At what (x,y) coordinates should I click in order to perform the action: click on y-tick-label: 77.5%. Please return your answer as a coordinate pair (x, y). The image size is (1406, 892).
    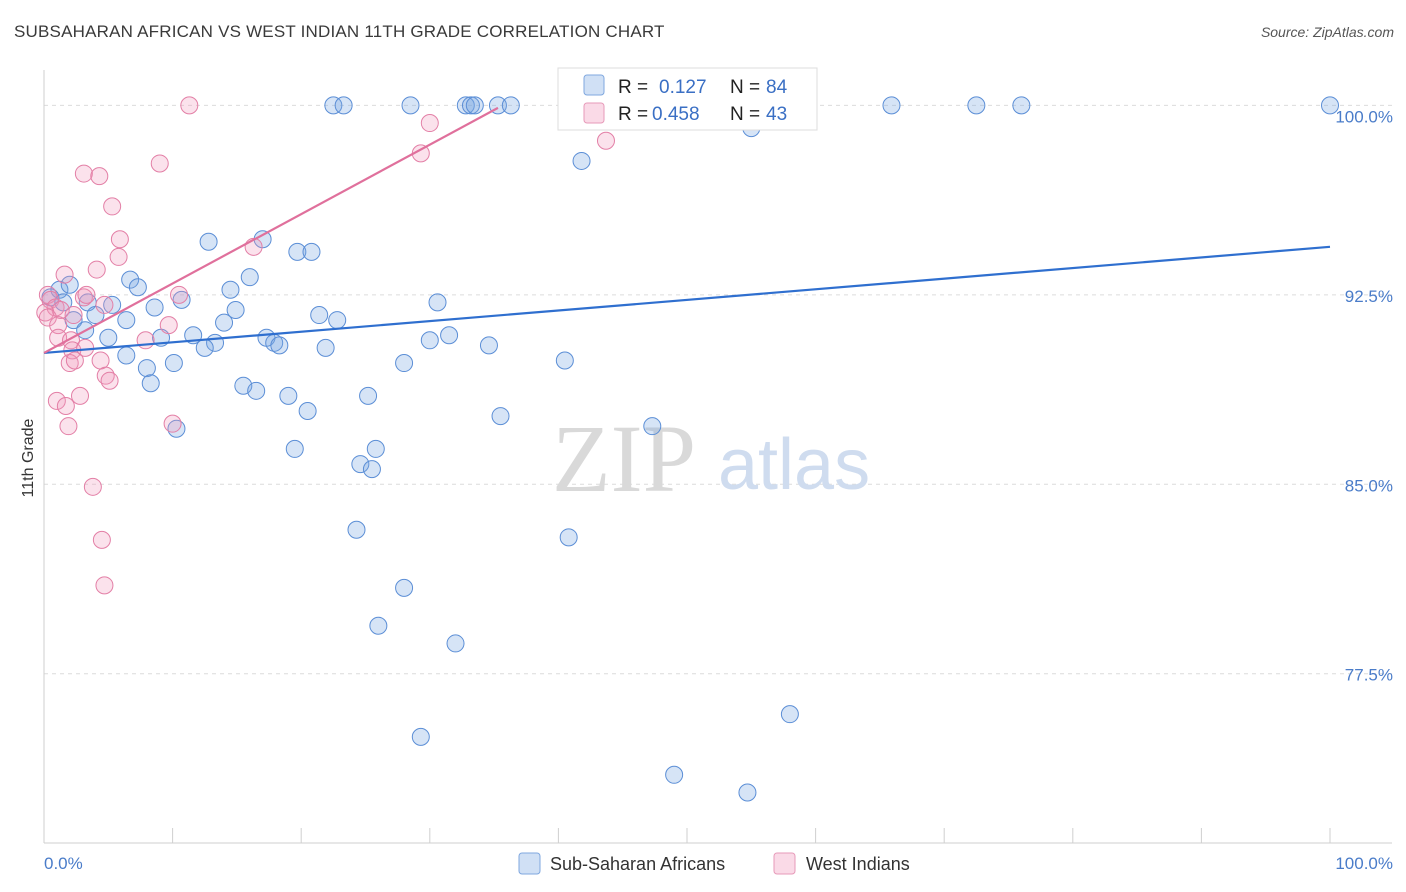
    Looking at the image, I should click on (1369, 675).